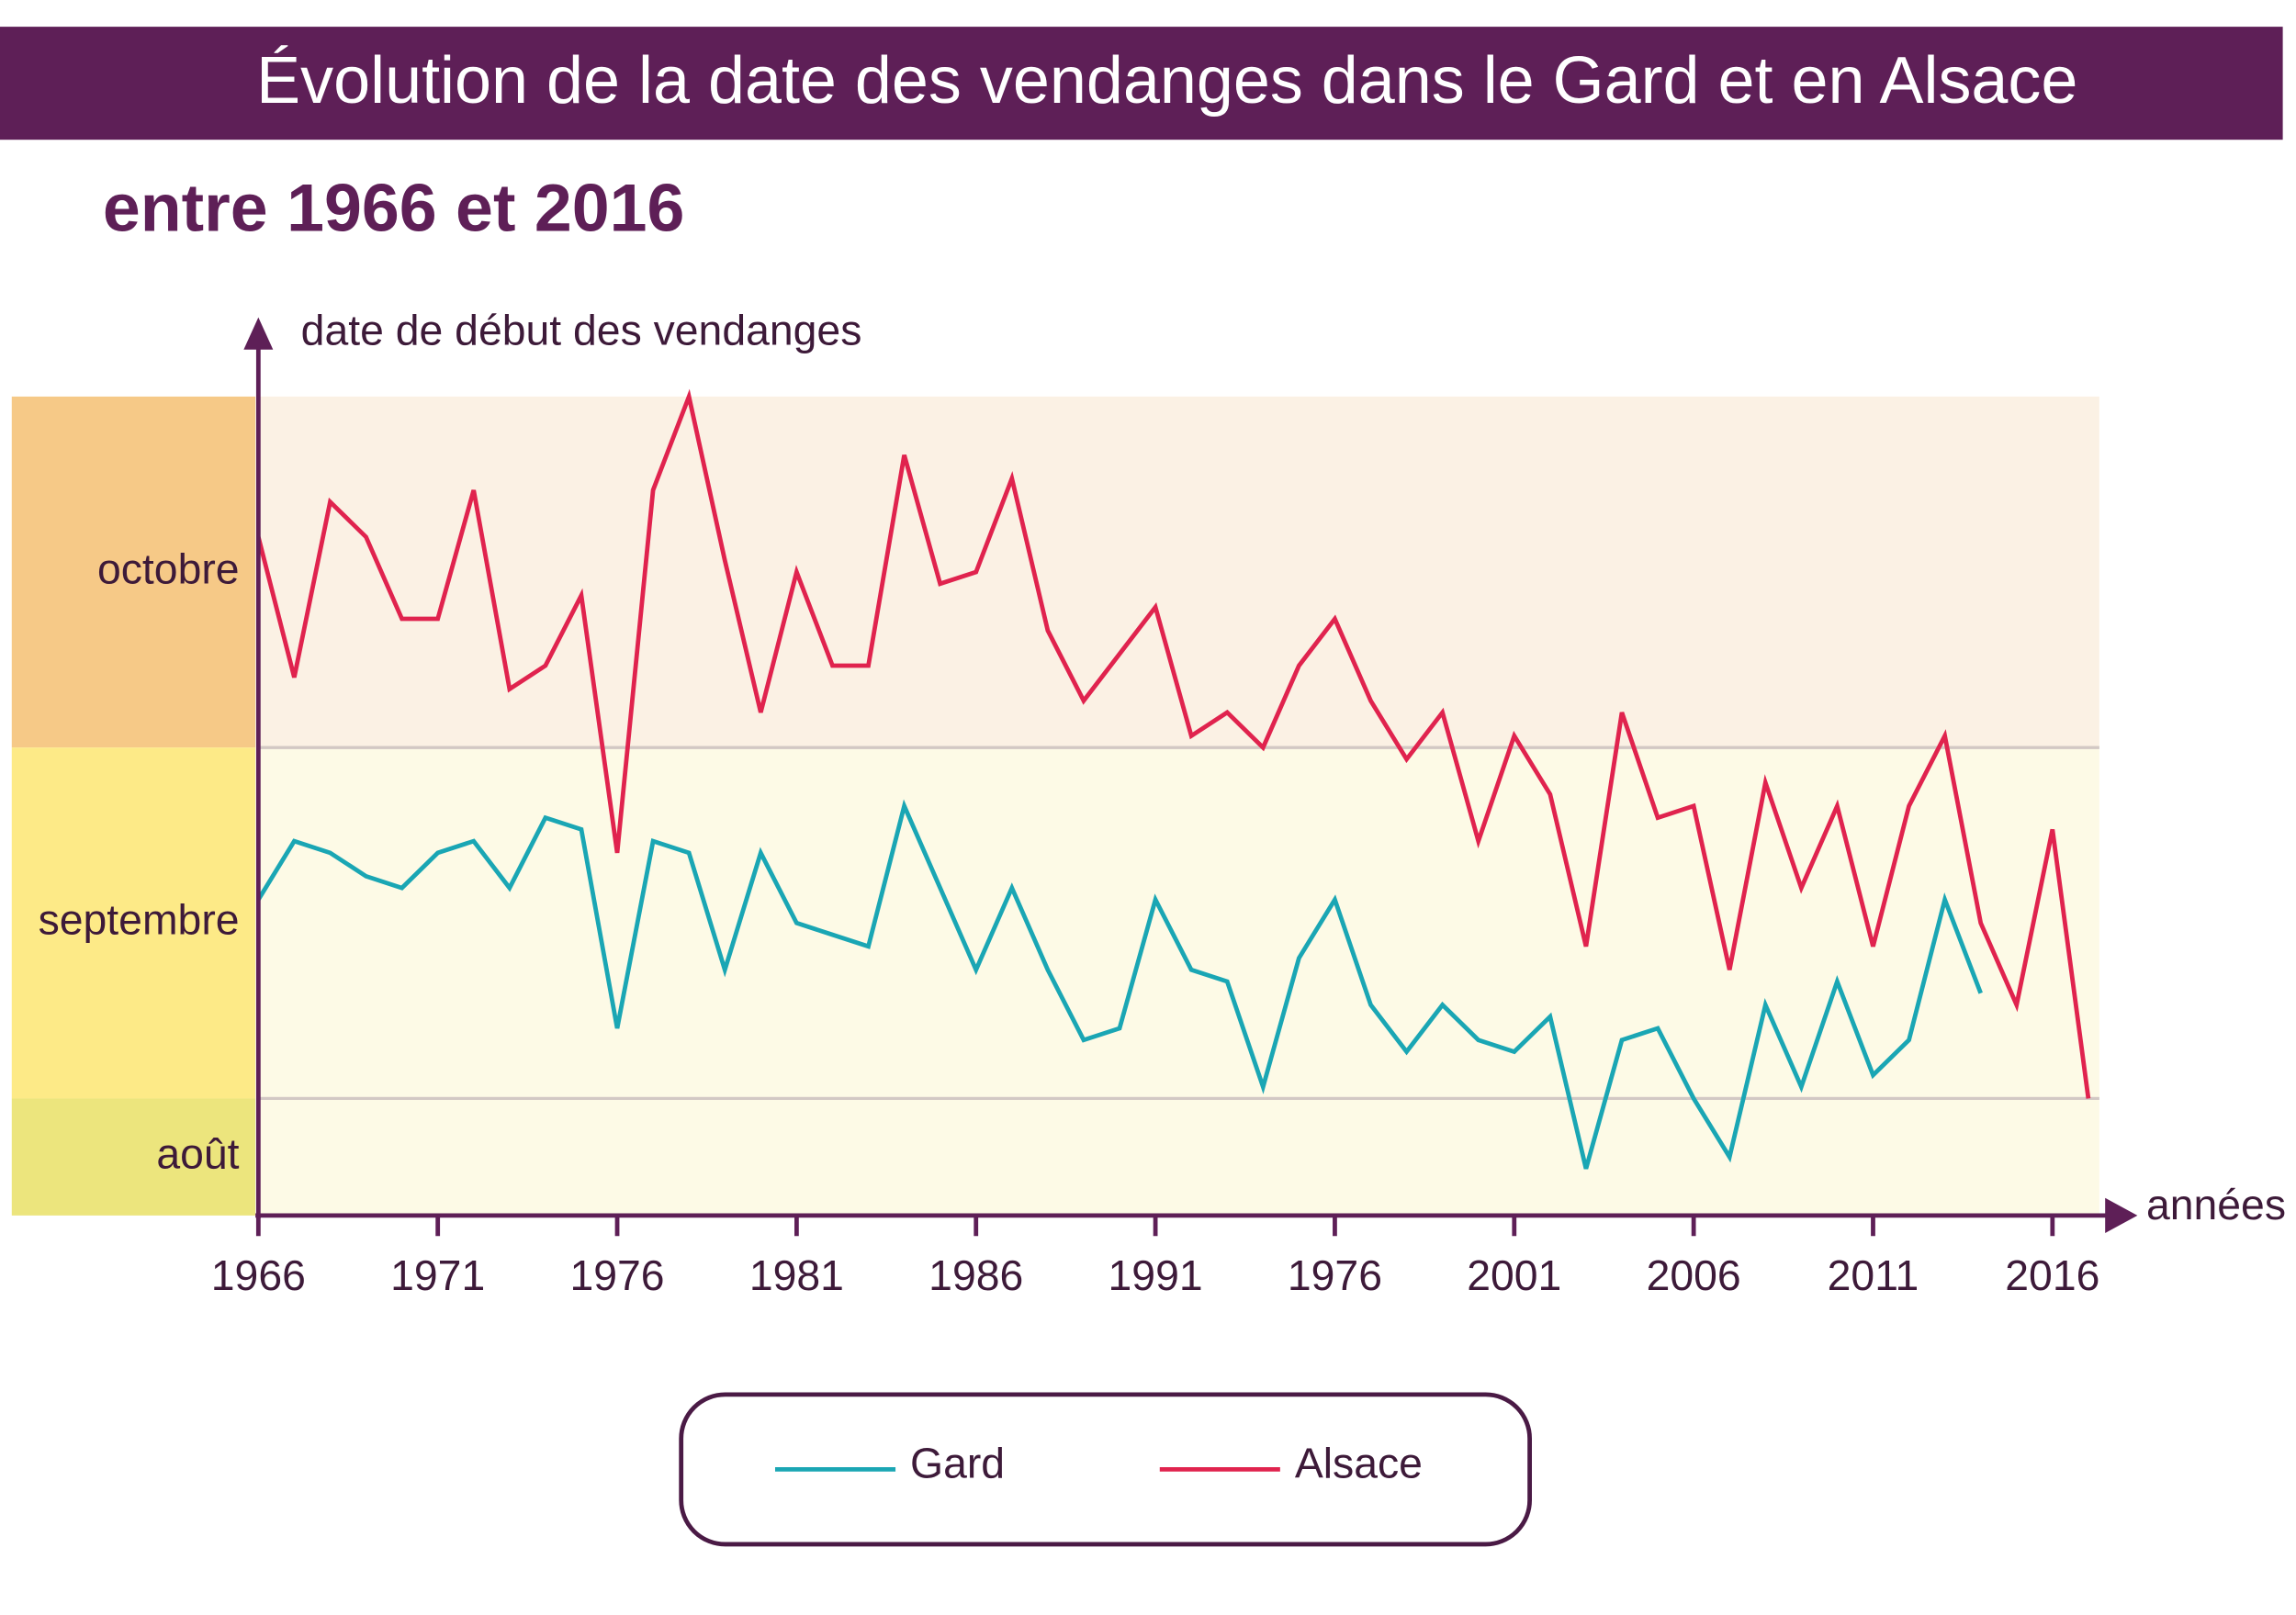  What do you see at coordinates (976, 1275) in the screenshot?
I see `x-tick-label: 1986` at bounding box center [976, 1275].